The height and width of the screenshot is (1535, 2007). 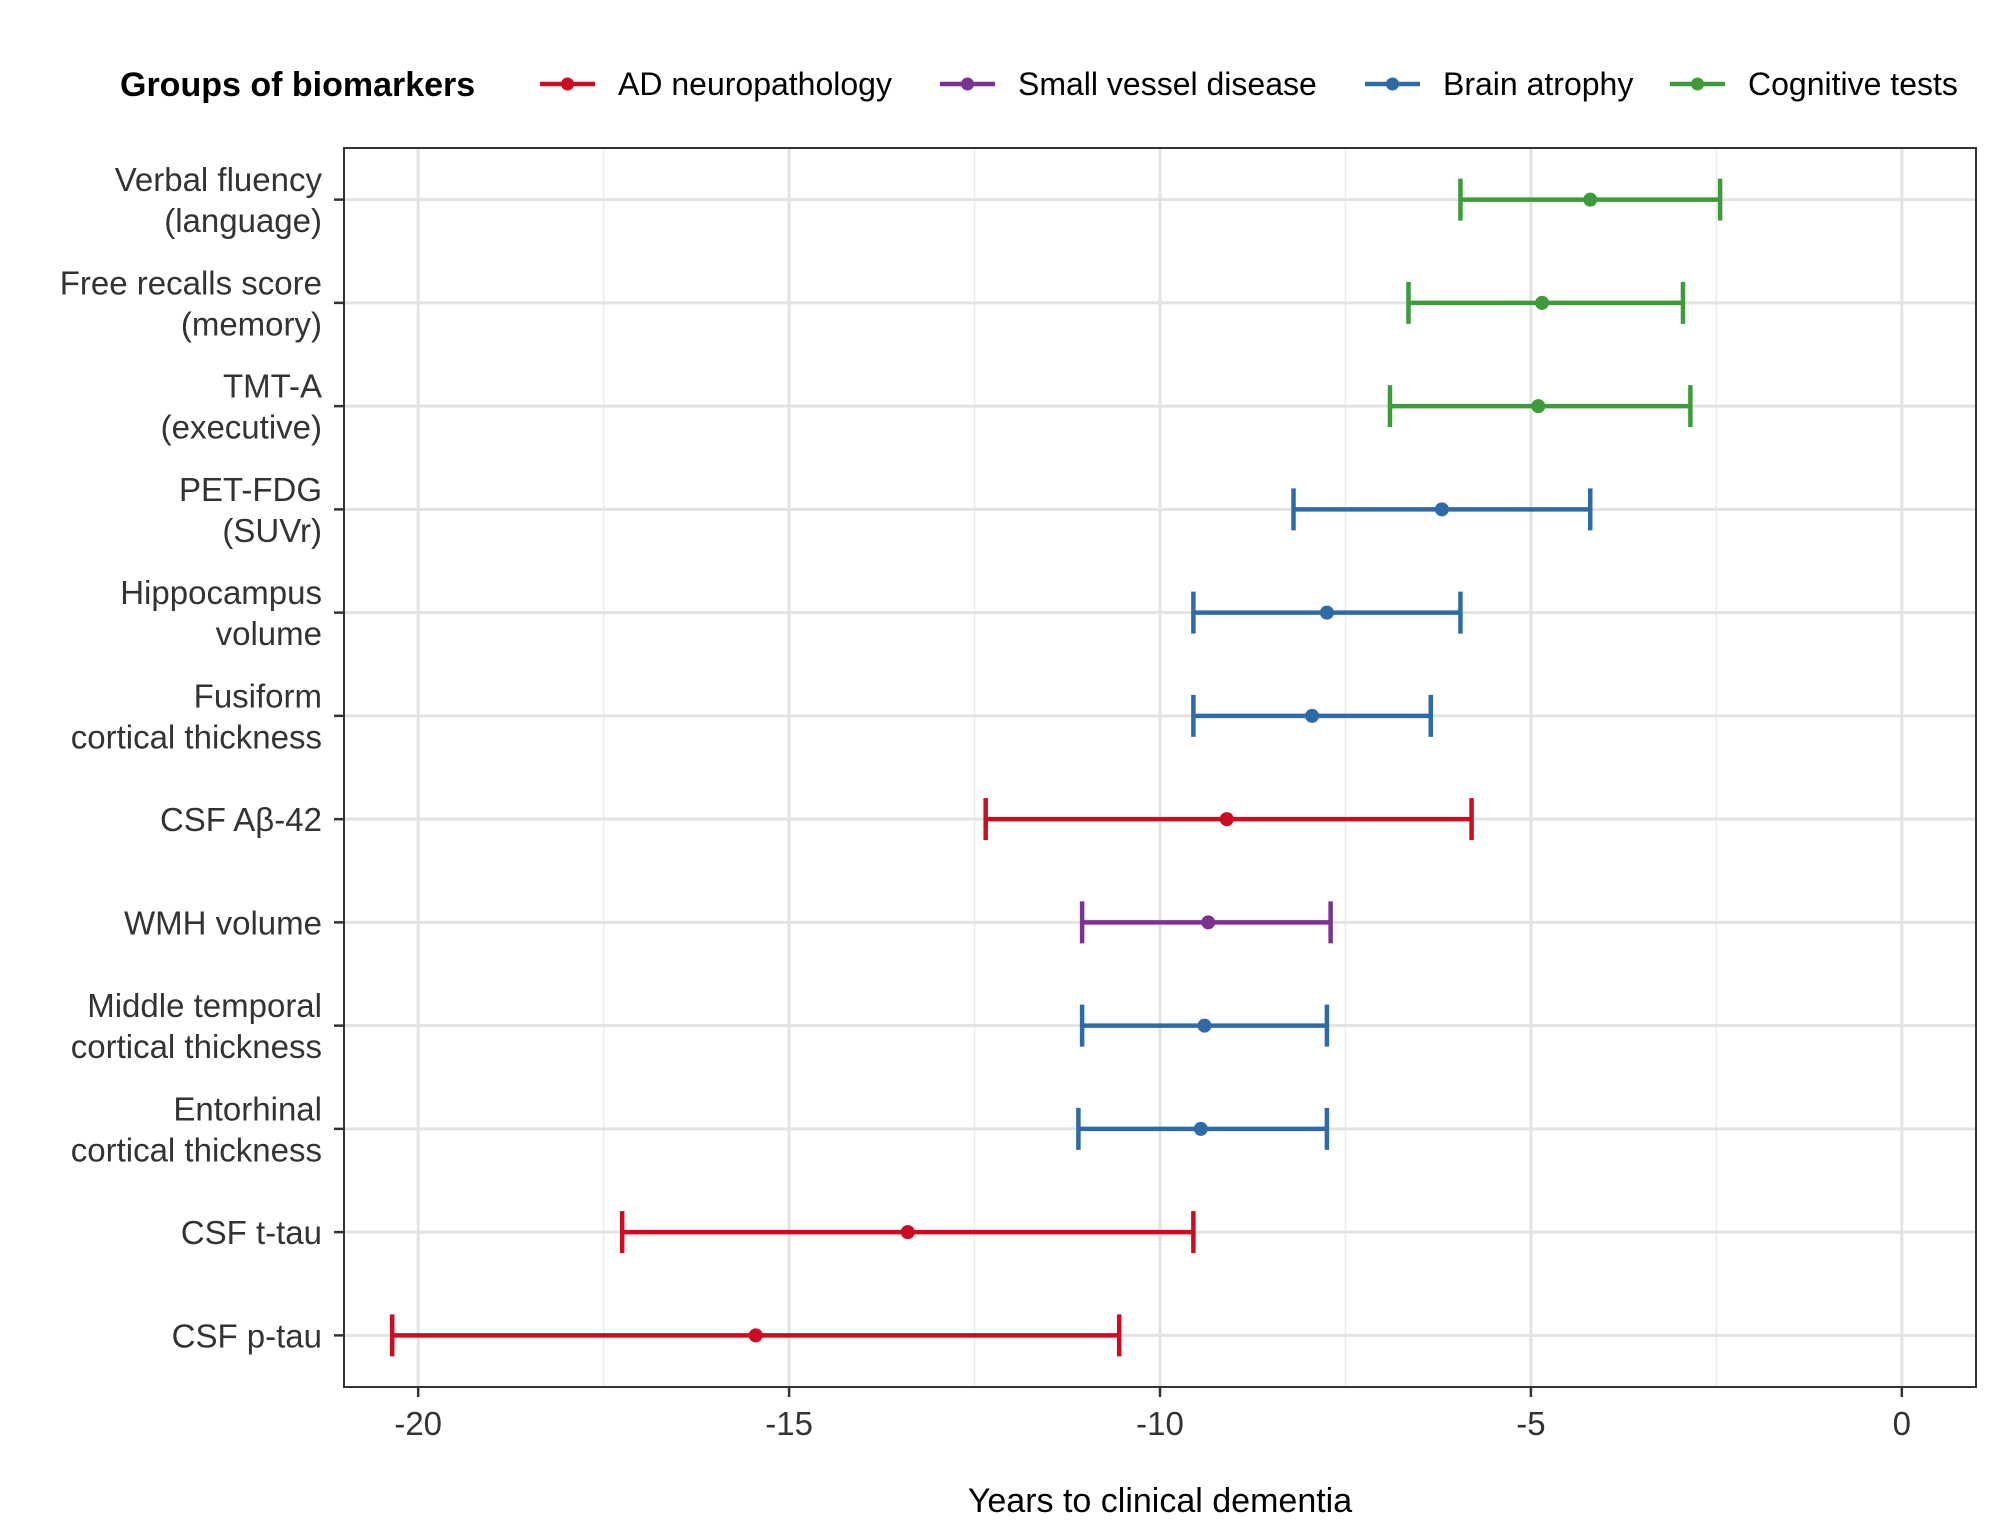 What do you see at coordinates (1160, 1423) in the screenshot?
I see `x-tick-label: -10` at bounding box center [1160, 1423].